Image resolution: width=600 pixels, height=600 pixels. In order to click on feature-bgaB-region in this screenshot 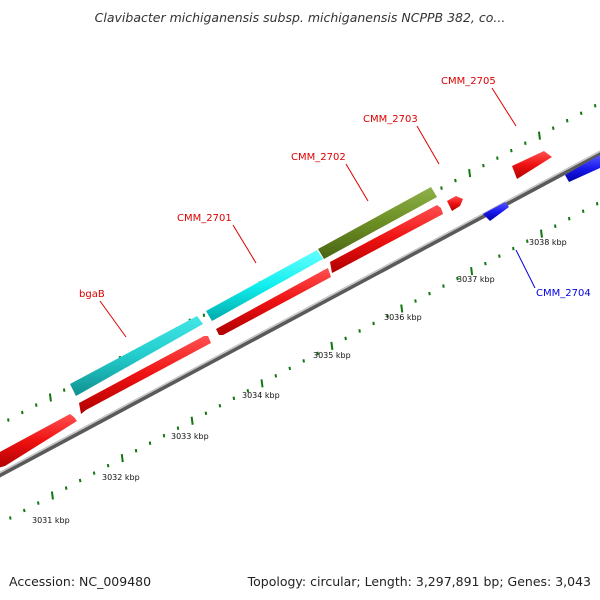, I will do `click(136, 356)`.